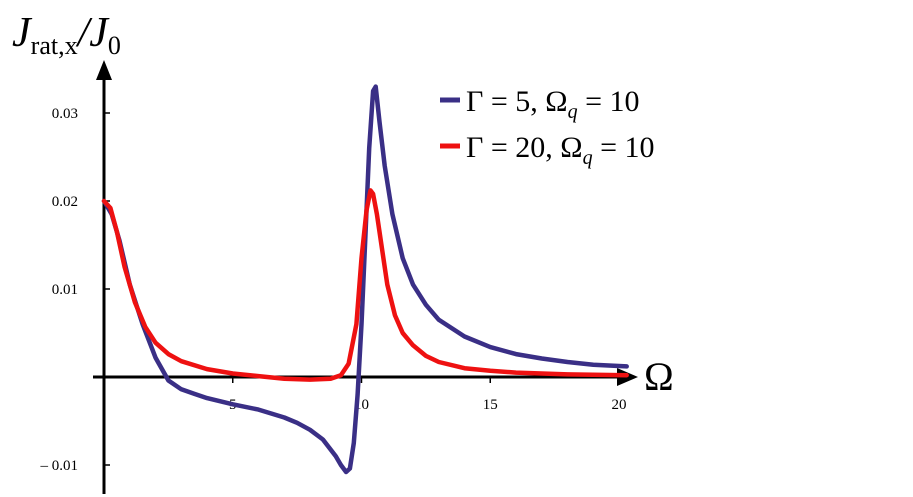 The height and width of the screenshot is (497, 913). Describe the element at coordinates (22, 33) in the screenshot. I see `y-title-main: J` at that location.